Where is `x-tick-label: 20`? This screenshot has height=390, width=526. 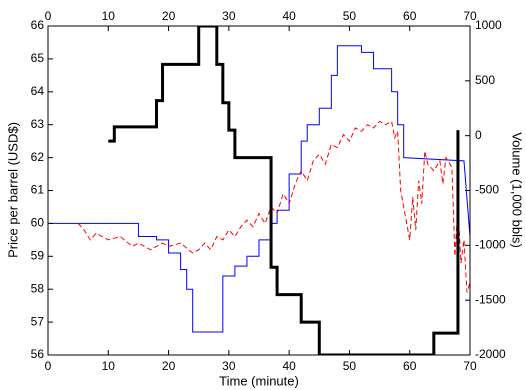
x-tick-label: 20 is located at coordinates (169, 366).